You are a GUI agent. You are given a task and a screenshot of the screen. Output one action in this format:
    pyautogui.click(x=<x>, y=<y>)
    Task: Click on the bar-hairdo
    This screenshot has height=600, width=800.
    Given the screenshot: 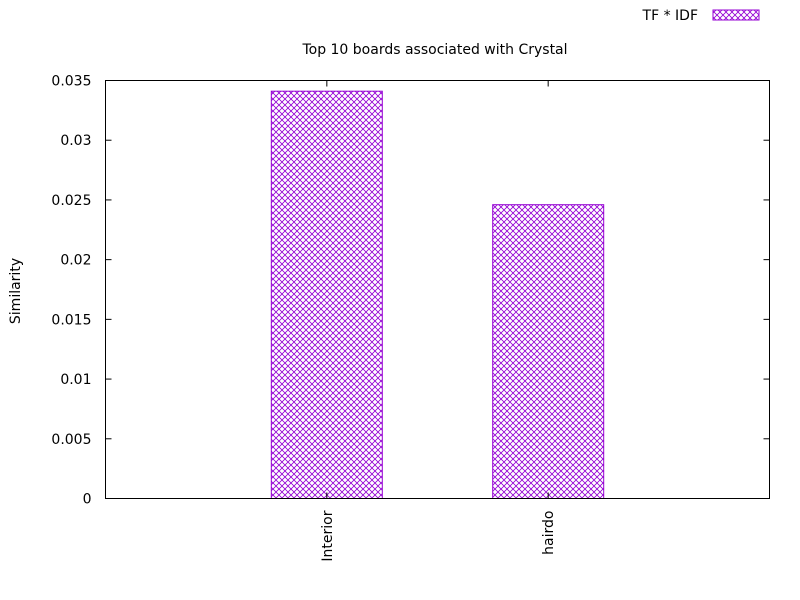 What is the action you would take?
    pyautogui.click(x=548, y=351)
    